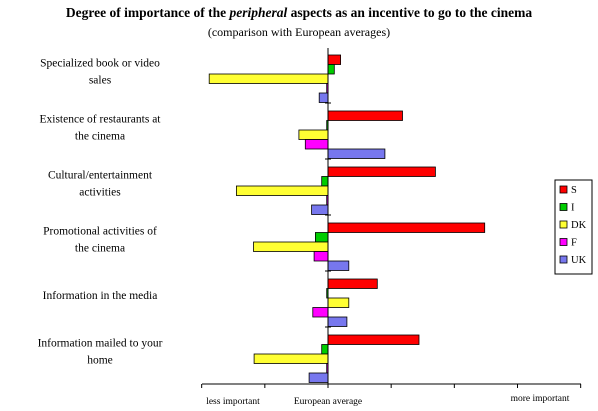  What do you see at coordinates (540, 399) in the screenshot?
I see `x-tick-label-more-important: more important` at bounding box center [540, 399].